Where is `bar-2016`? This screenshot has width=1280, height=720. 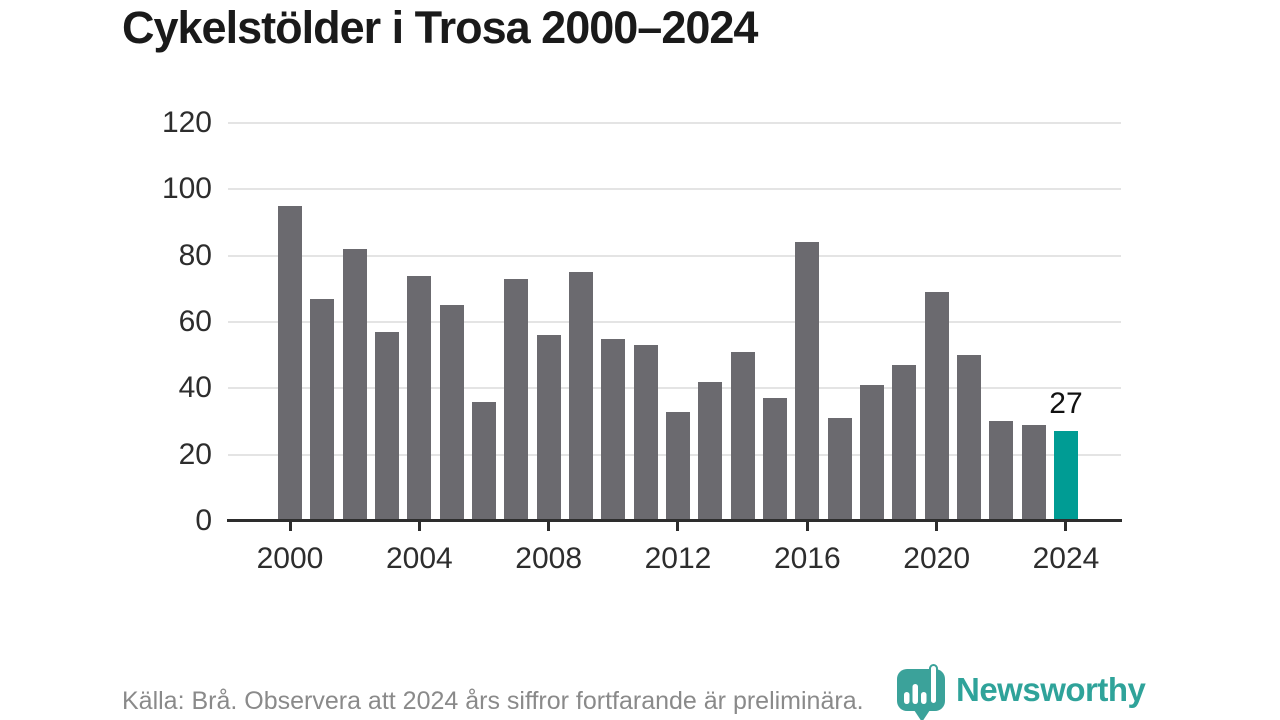
bar-2016 is located at coordinates (807, 381).